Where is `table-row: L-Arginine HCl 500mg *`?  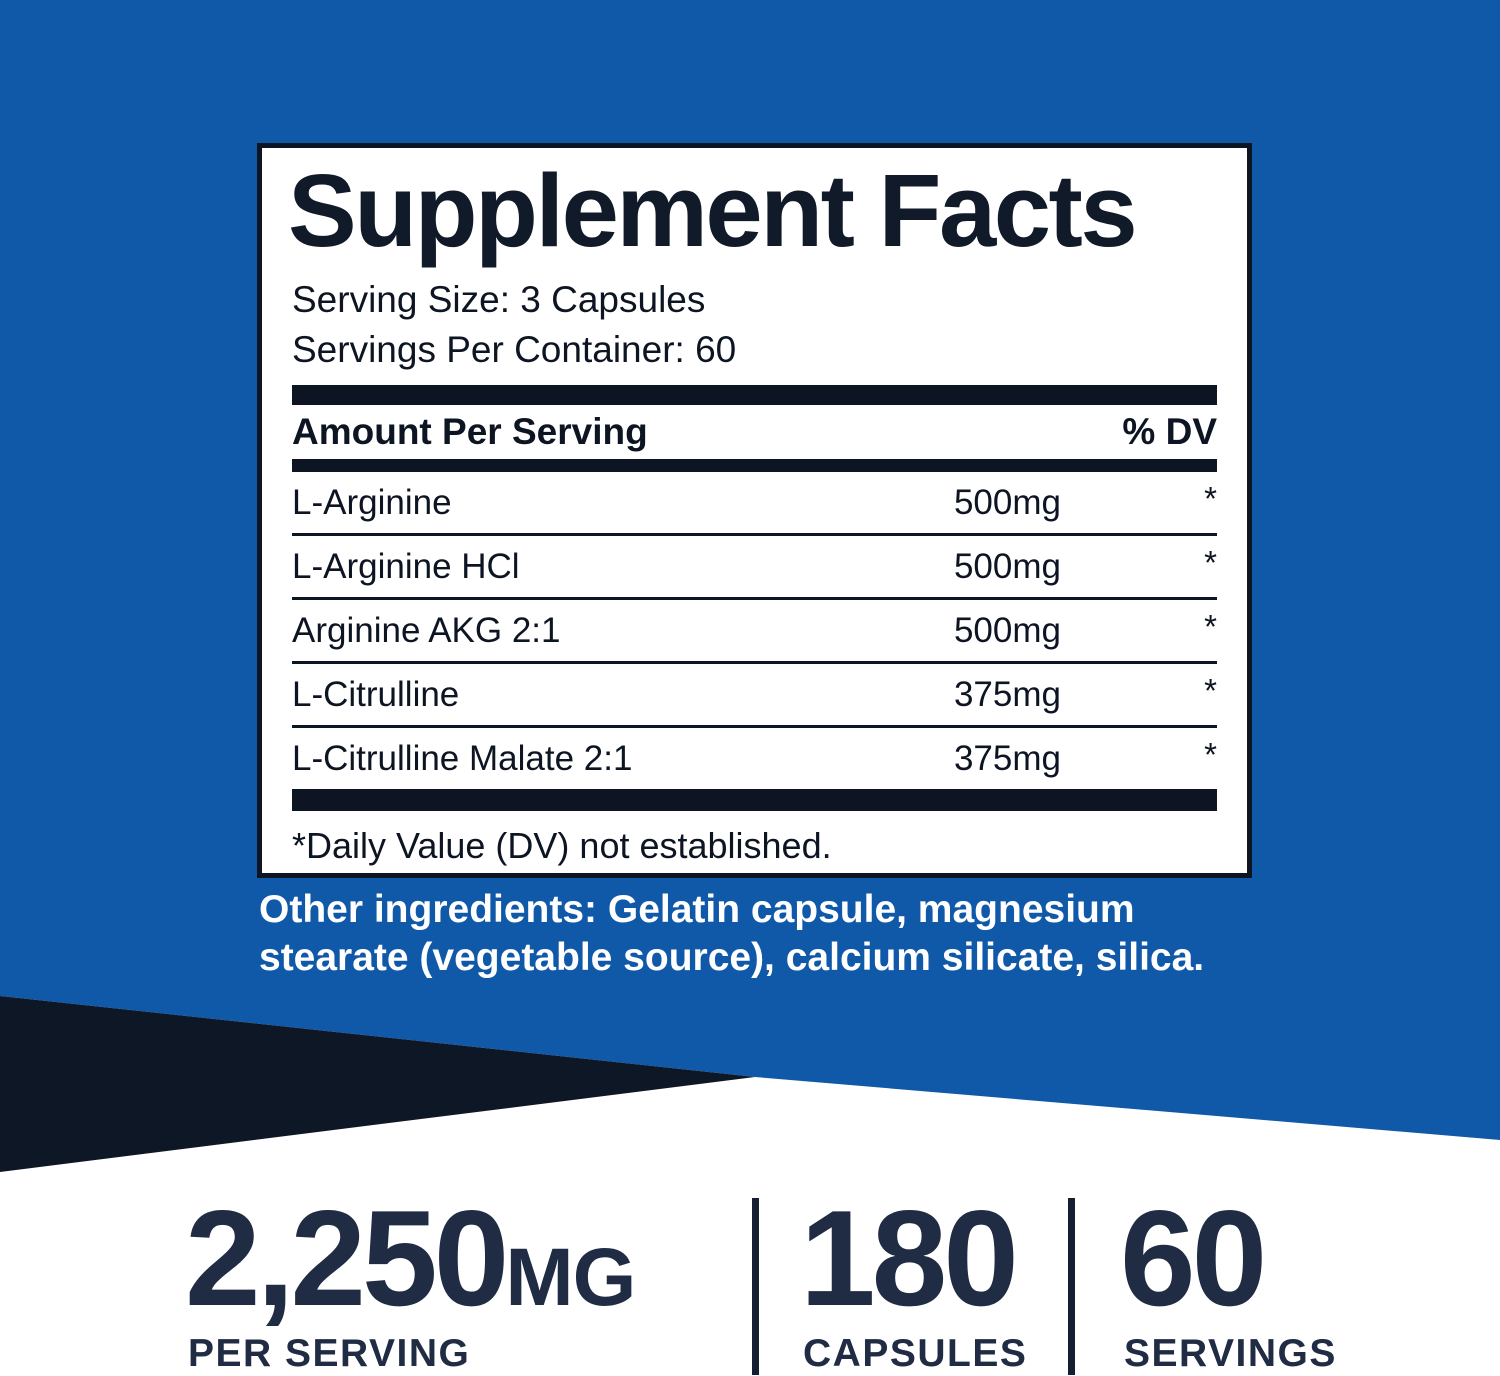
table-row: L-Arginine HCl 500mg * is located at coordinates (754, 568).